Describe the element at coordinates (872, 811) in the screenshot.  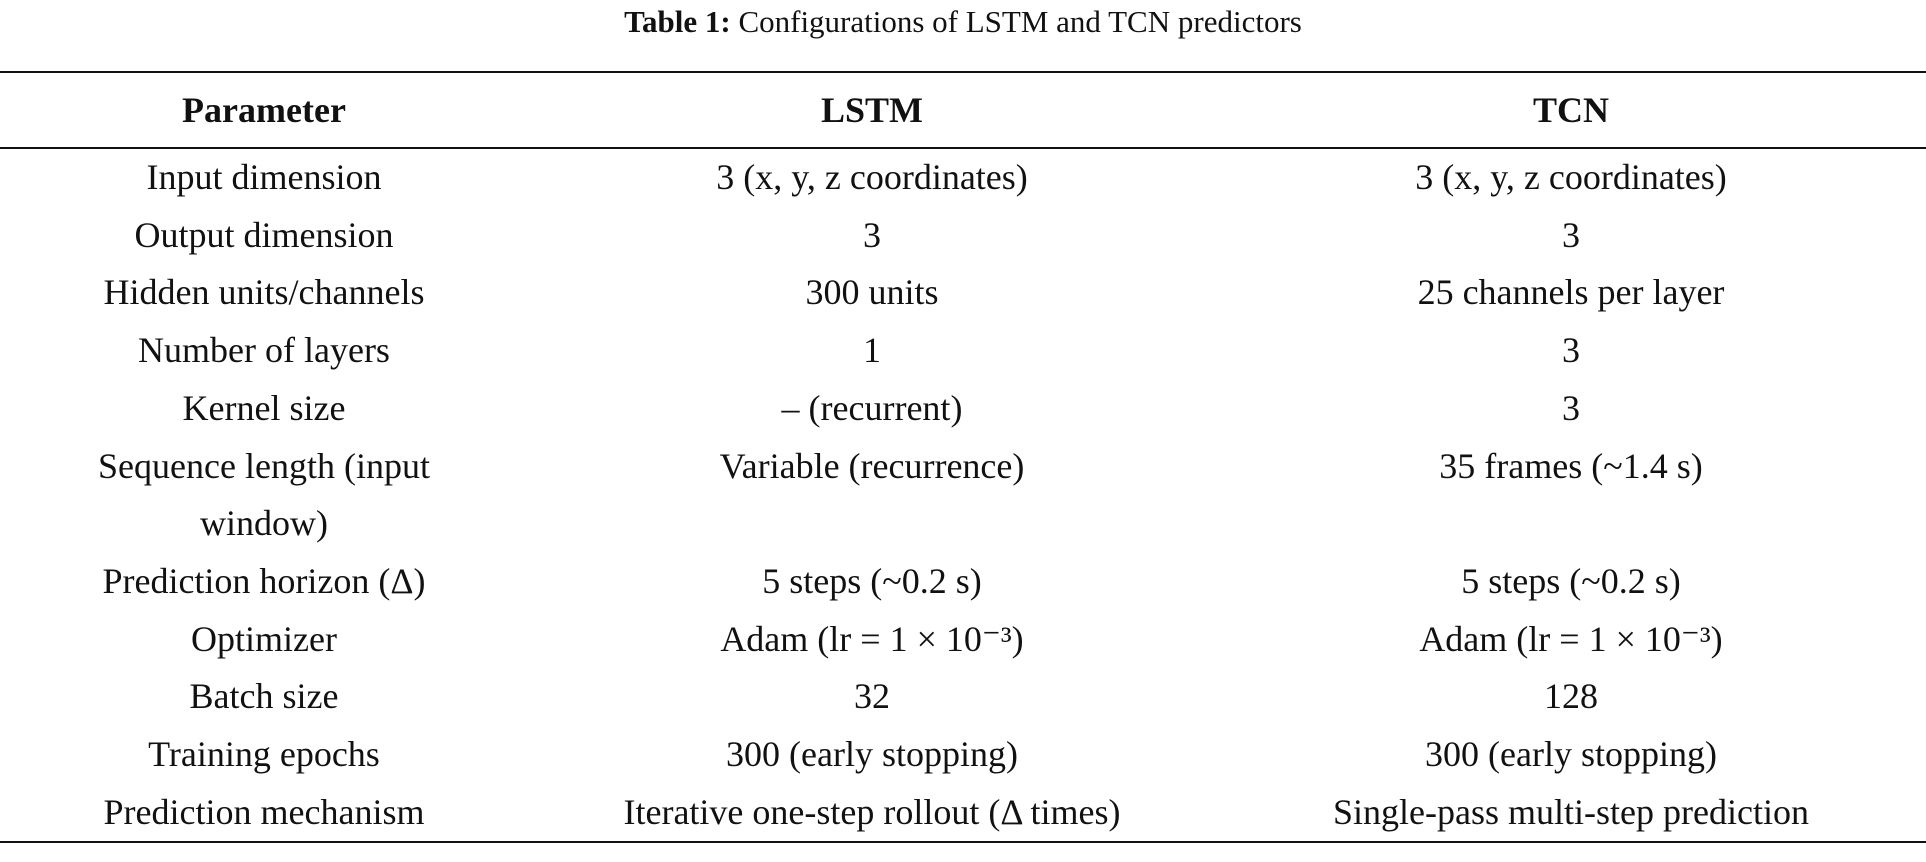
I see `table-cell: Iterative one-step rollout (Δ times)` at that location.